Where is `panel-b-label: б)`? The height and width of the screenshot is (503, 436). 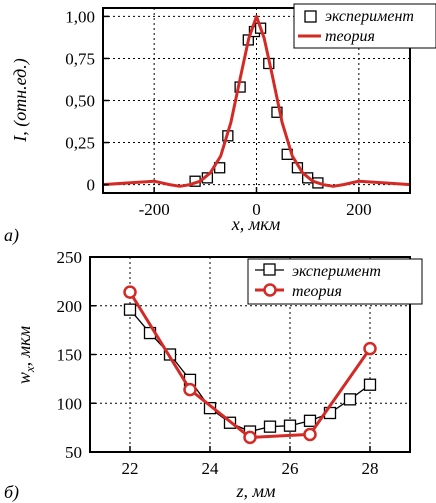 panel-b-label: б) is located at coordinates (11, 492).